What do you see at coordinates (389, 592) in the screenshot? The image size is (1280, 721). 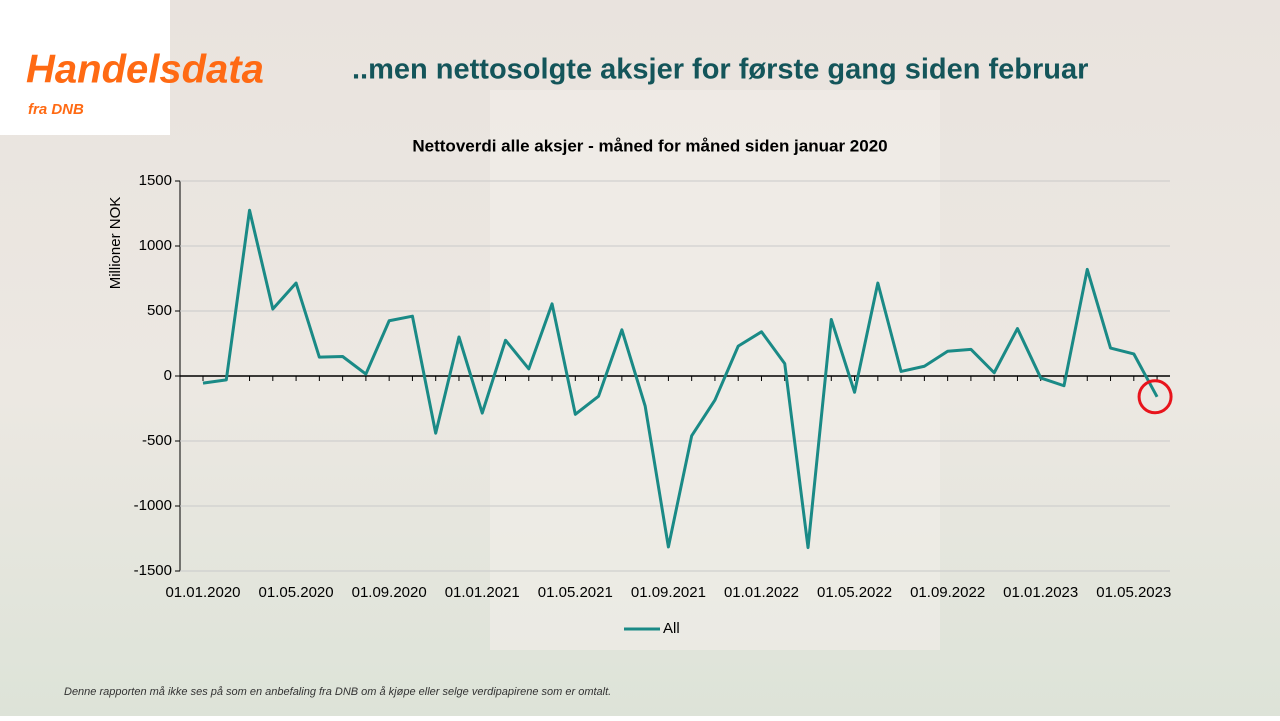 I see `x-tick-label: 01.09.2020` at bounding box center [389, 592].